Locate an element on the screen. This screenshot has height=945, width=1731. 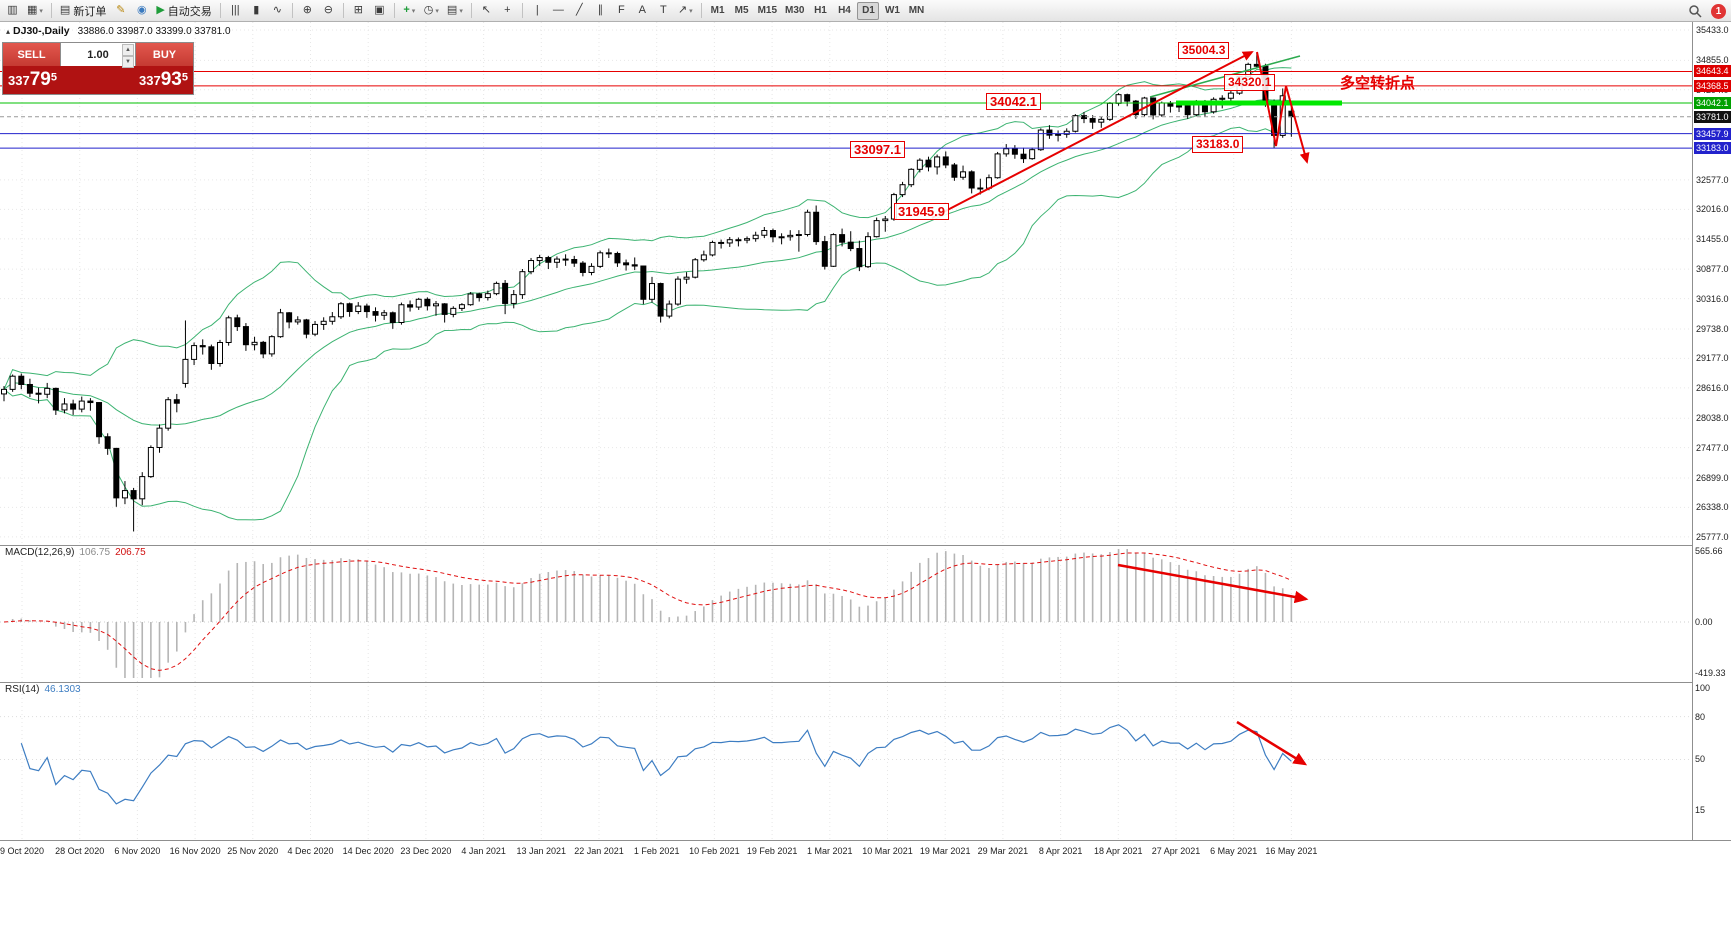
volume-input: 1.00 ▲ ▼ is located at coordinates (98, 55).